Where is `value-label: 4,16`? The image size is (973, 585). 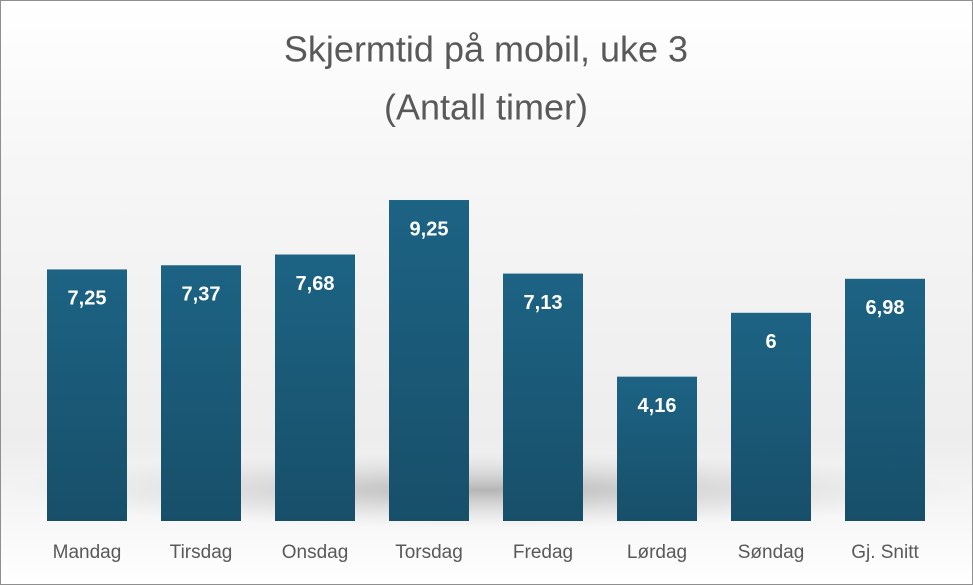 value-label: 4,16 is located at coordinates (657, 406).